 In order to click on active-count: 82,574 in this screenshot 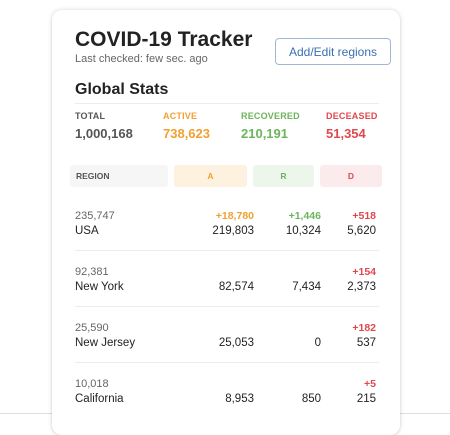, I will do `click(236, 287)`.